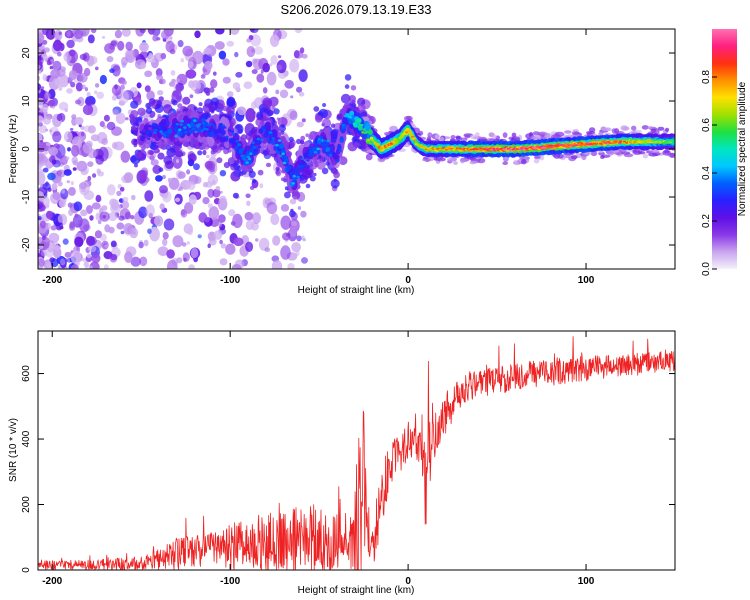 This screenshot has width=750, height=600. What do you see at coordinates (52, 581) in the screenshot?
I see `snr-x-tick-label: -200` at bounding box center [52, 581].